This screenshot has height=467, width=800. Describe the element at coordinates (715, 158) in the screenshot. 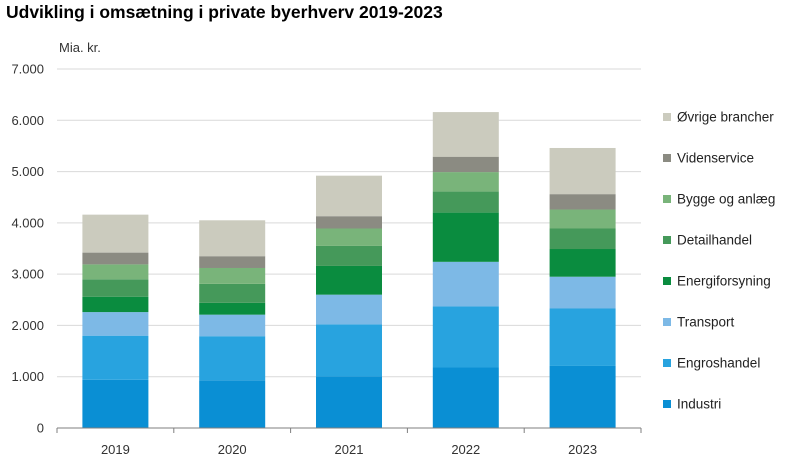

I see `legend-label: Videnservice` at that location.